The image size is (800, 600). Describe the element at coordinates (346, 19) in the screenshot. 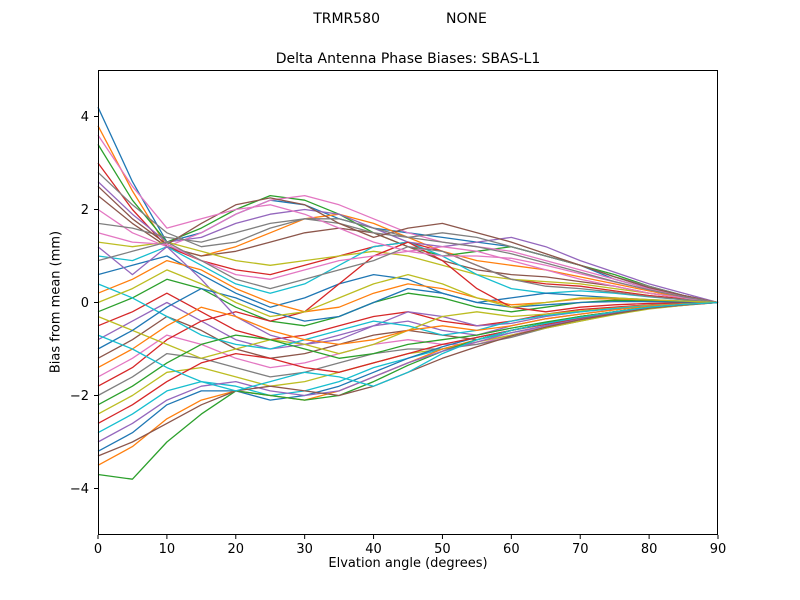

I see `receiver-label: TRMR580` at that location.